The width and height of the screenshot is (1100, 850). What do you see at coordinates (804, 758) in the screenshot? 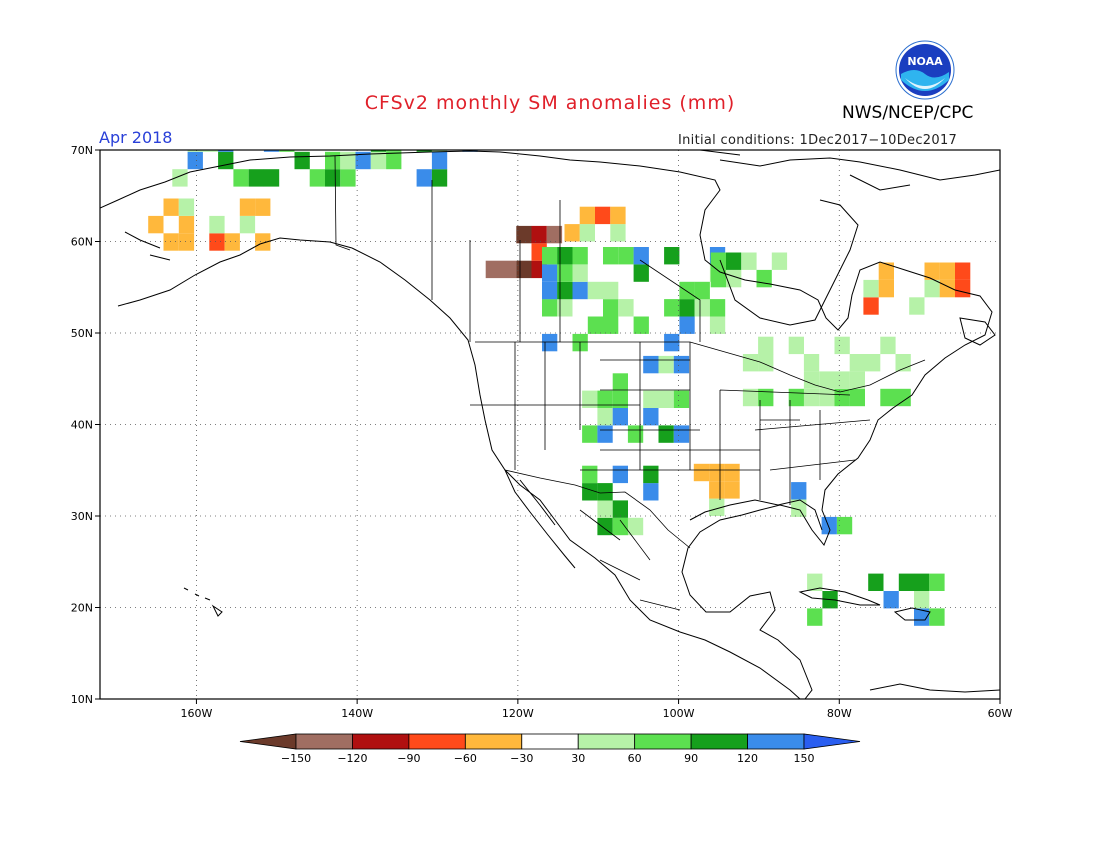
I see `colorbar-label: 150` at bounding box center [804, 758].